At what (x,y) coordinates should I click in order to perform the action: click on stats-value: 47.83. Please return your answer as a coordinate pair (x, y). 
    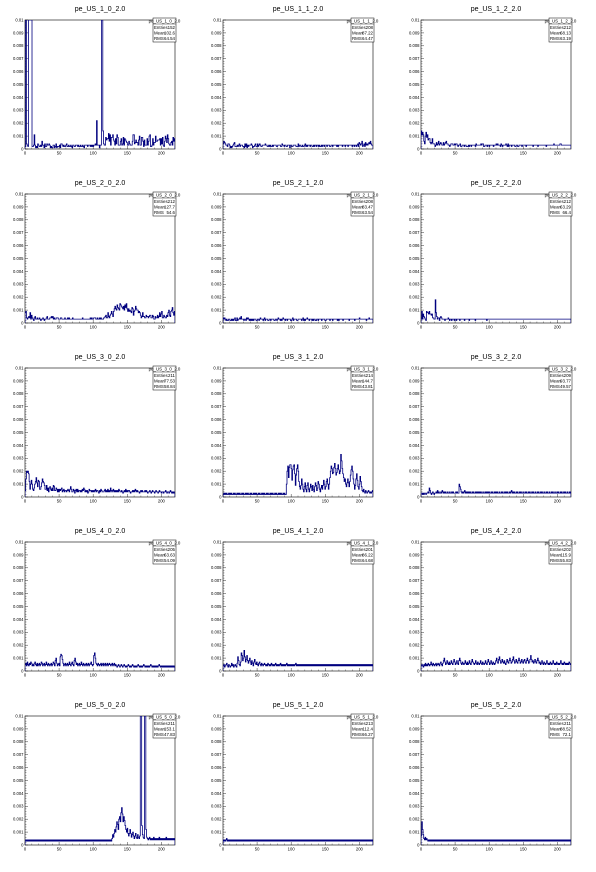
    Looking at the image, I should click on (170, 734).